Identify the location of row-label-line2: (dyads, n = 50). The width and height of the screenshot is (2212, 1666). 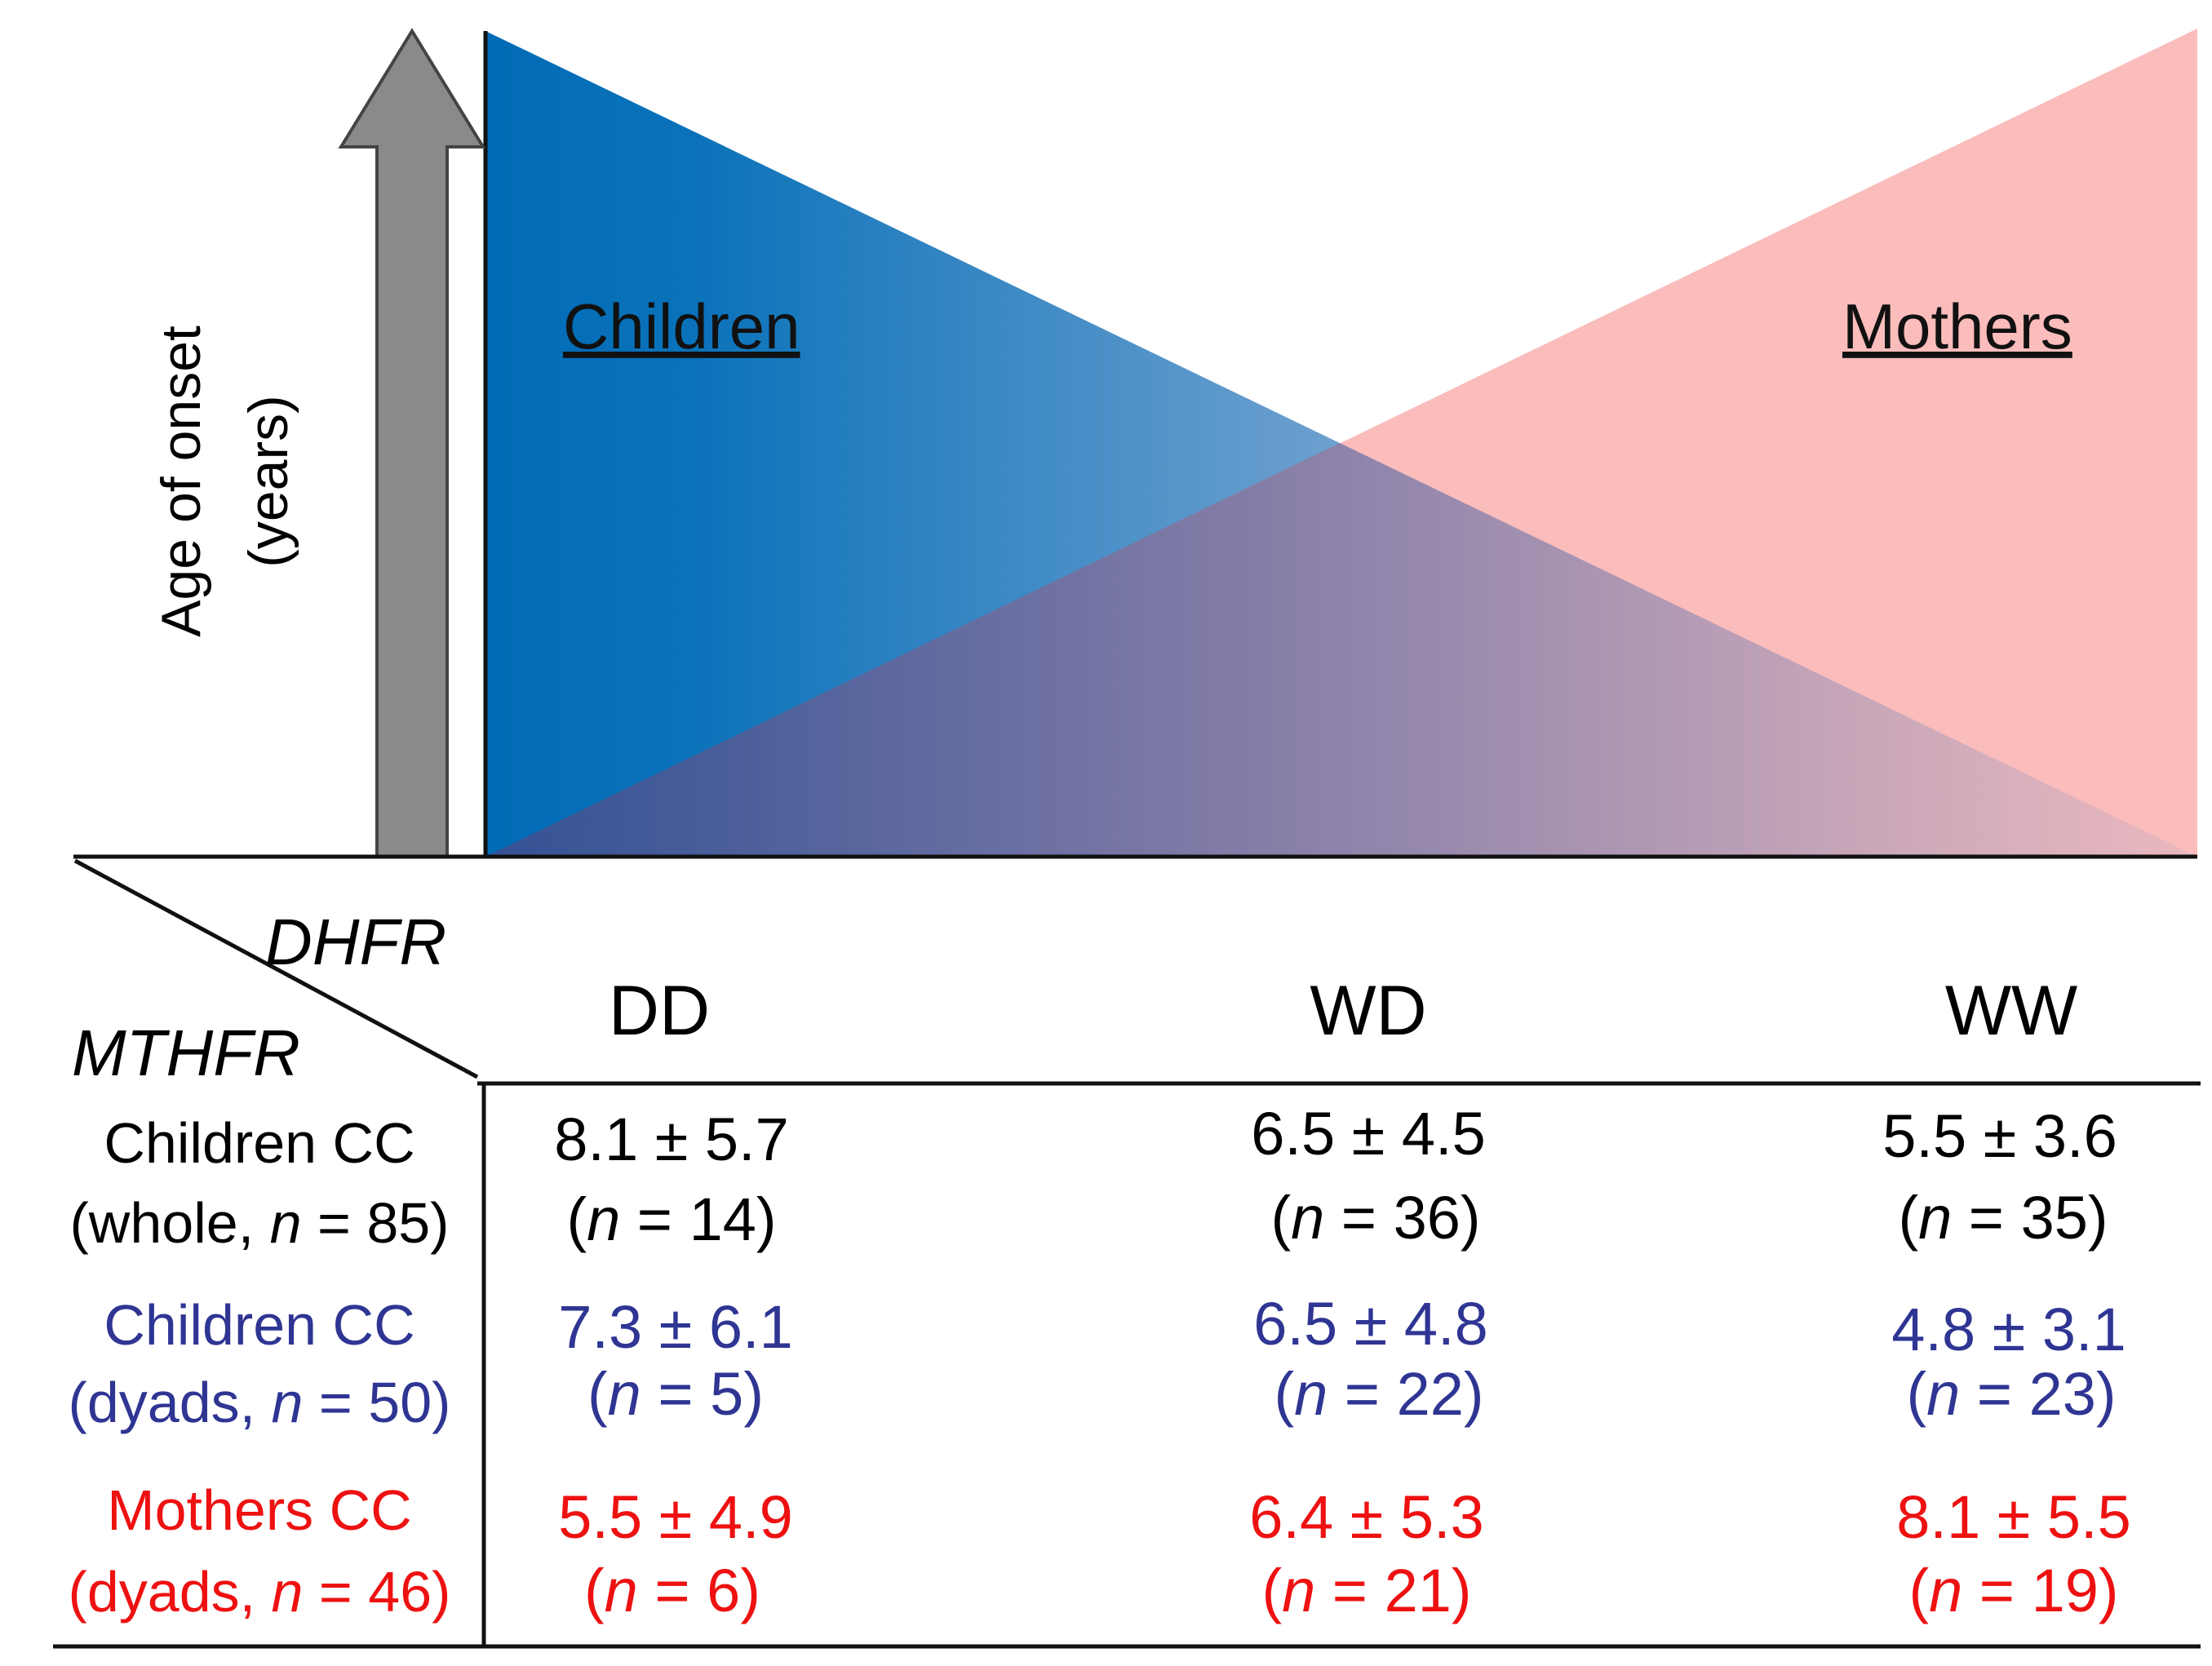
(260, 1402).